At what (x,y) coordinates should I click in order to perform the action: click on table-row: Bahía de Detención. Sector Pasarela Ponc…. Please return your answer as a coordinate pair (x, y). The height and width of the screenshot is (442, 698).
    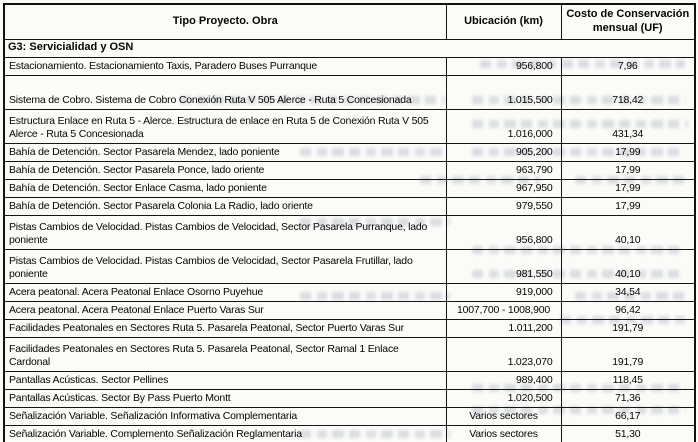
    Looking at the image, I should click on (349, 170).